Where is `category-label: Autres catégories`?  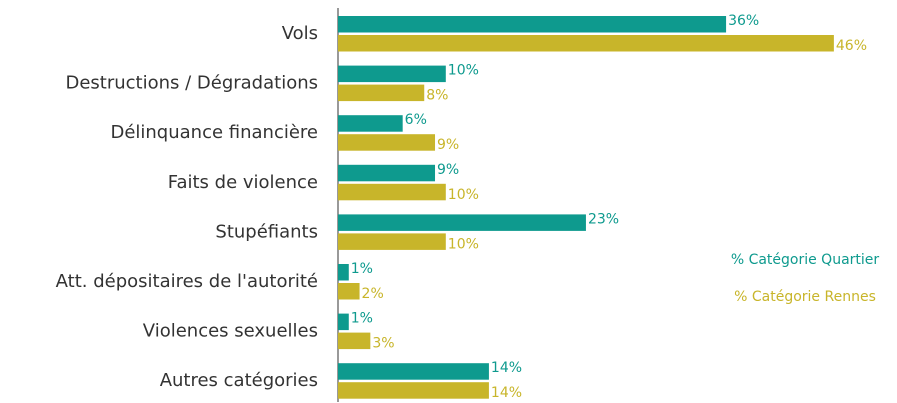 category-label: Autres catégories is located at coordinates (239, 380).